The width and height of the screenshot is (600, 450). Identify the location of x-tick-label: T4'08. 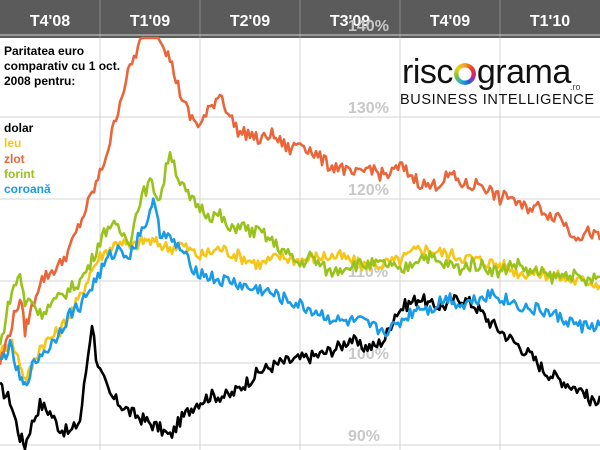
(50, 21).